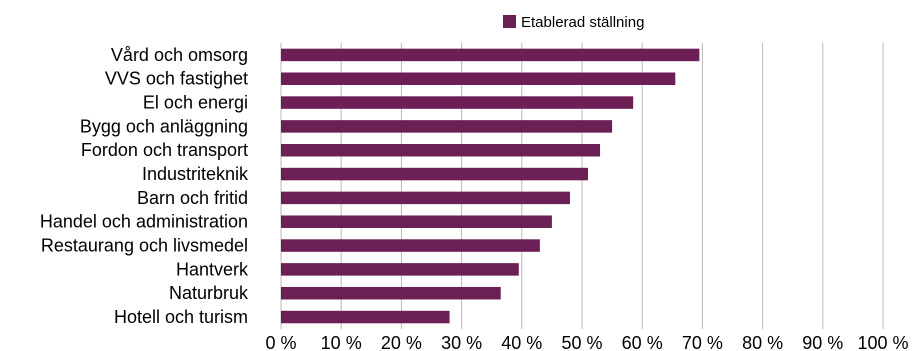 This screenshot has width=914, height=351. I want to click on legend-label: Etablerad ställning, so click(582, 22).